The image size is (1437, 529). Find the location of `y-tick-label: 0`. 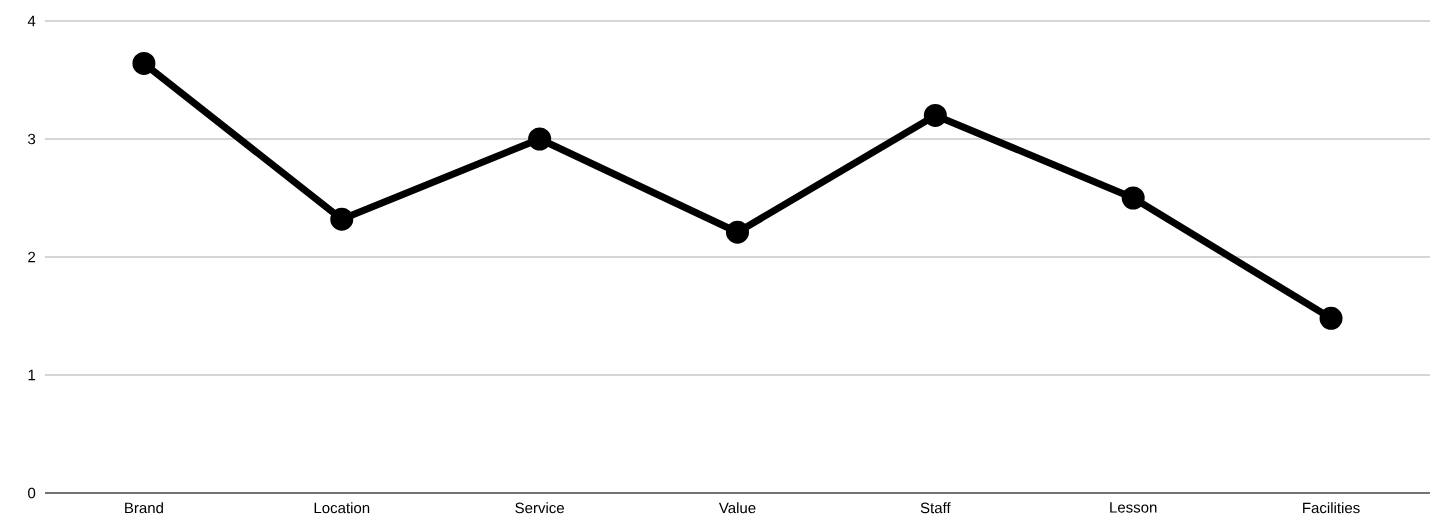

y-tick-label: 0 is located at coordinates (32, 493).